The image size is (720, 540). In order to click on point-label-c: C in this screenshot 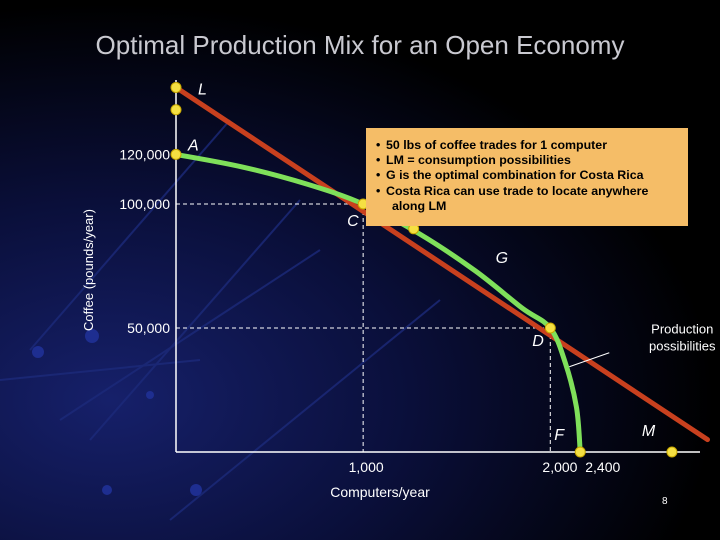, I will do `click(353, 221)`.